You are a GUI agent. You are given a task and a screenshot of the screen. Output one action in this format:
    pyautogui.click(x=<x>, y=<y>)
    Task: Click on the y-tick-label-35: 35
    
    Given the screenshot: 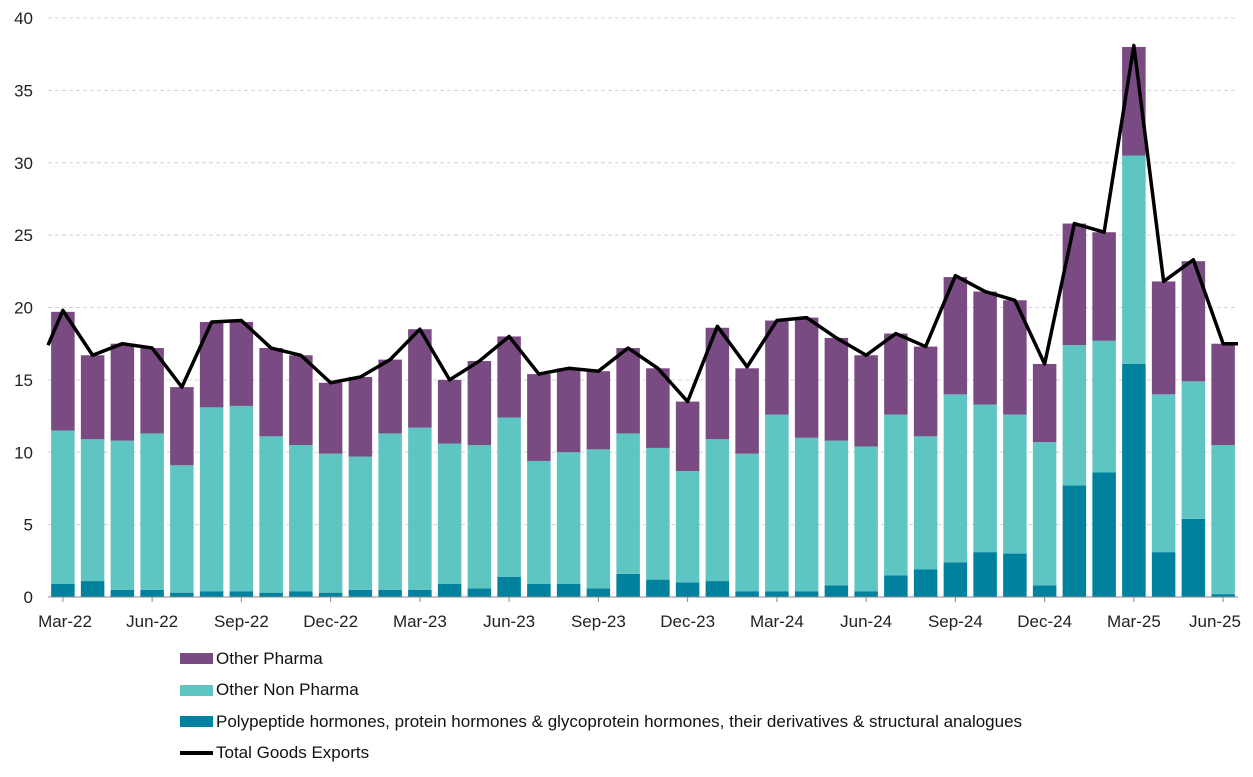 What is the action you would take?
    pyautogui.click(x=23, y=90)
    